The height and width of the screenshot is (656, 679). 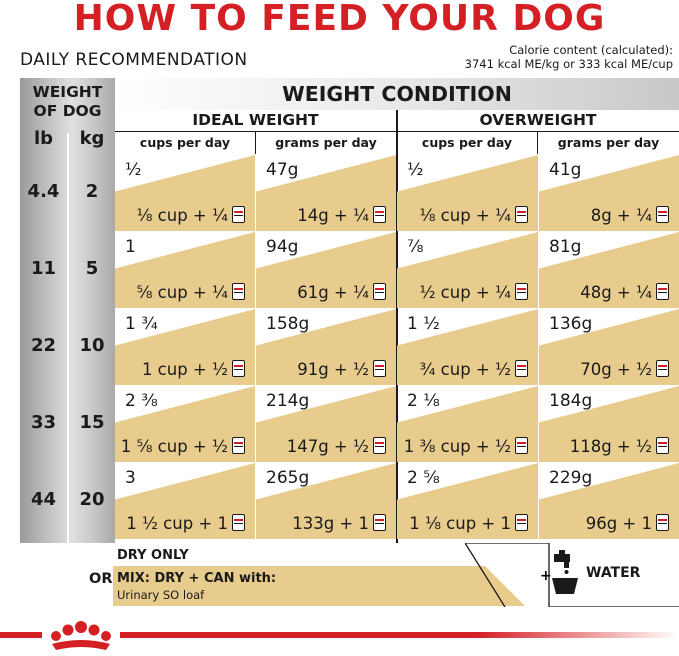 I want to click on overweight-header: OVERWEIGHT, so click(x=538, y=120).